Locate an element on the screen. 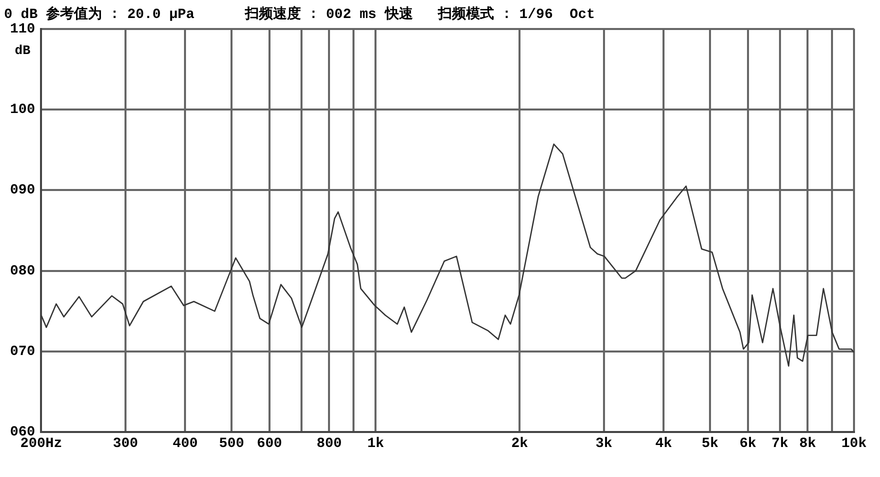 The width and height of the screenshot is (880, 477). x-tick-label: 5k is located at coordinates (710, 444).